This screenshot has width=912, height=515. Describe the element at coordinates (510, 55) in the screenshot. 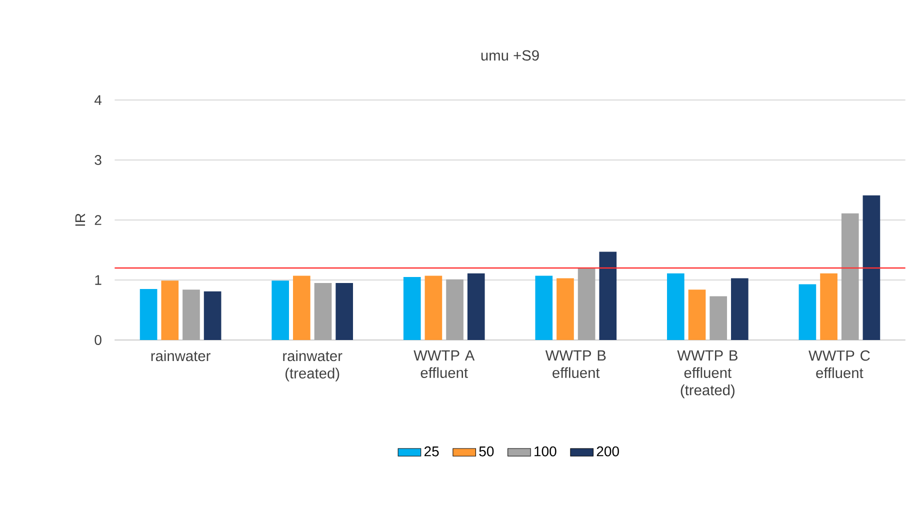

I see `chart-title: umu +S9` at that location.